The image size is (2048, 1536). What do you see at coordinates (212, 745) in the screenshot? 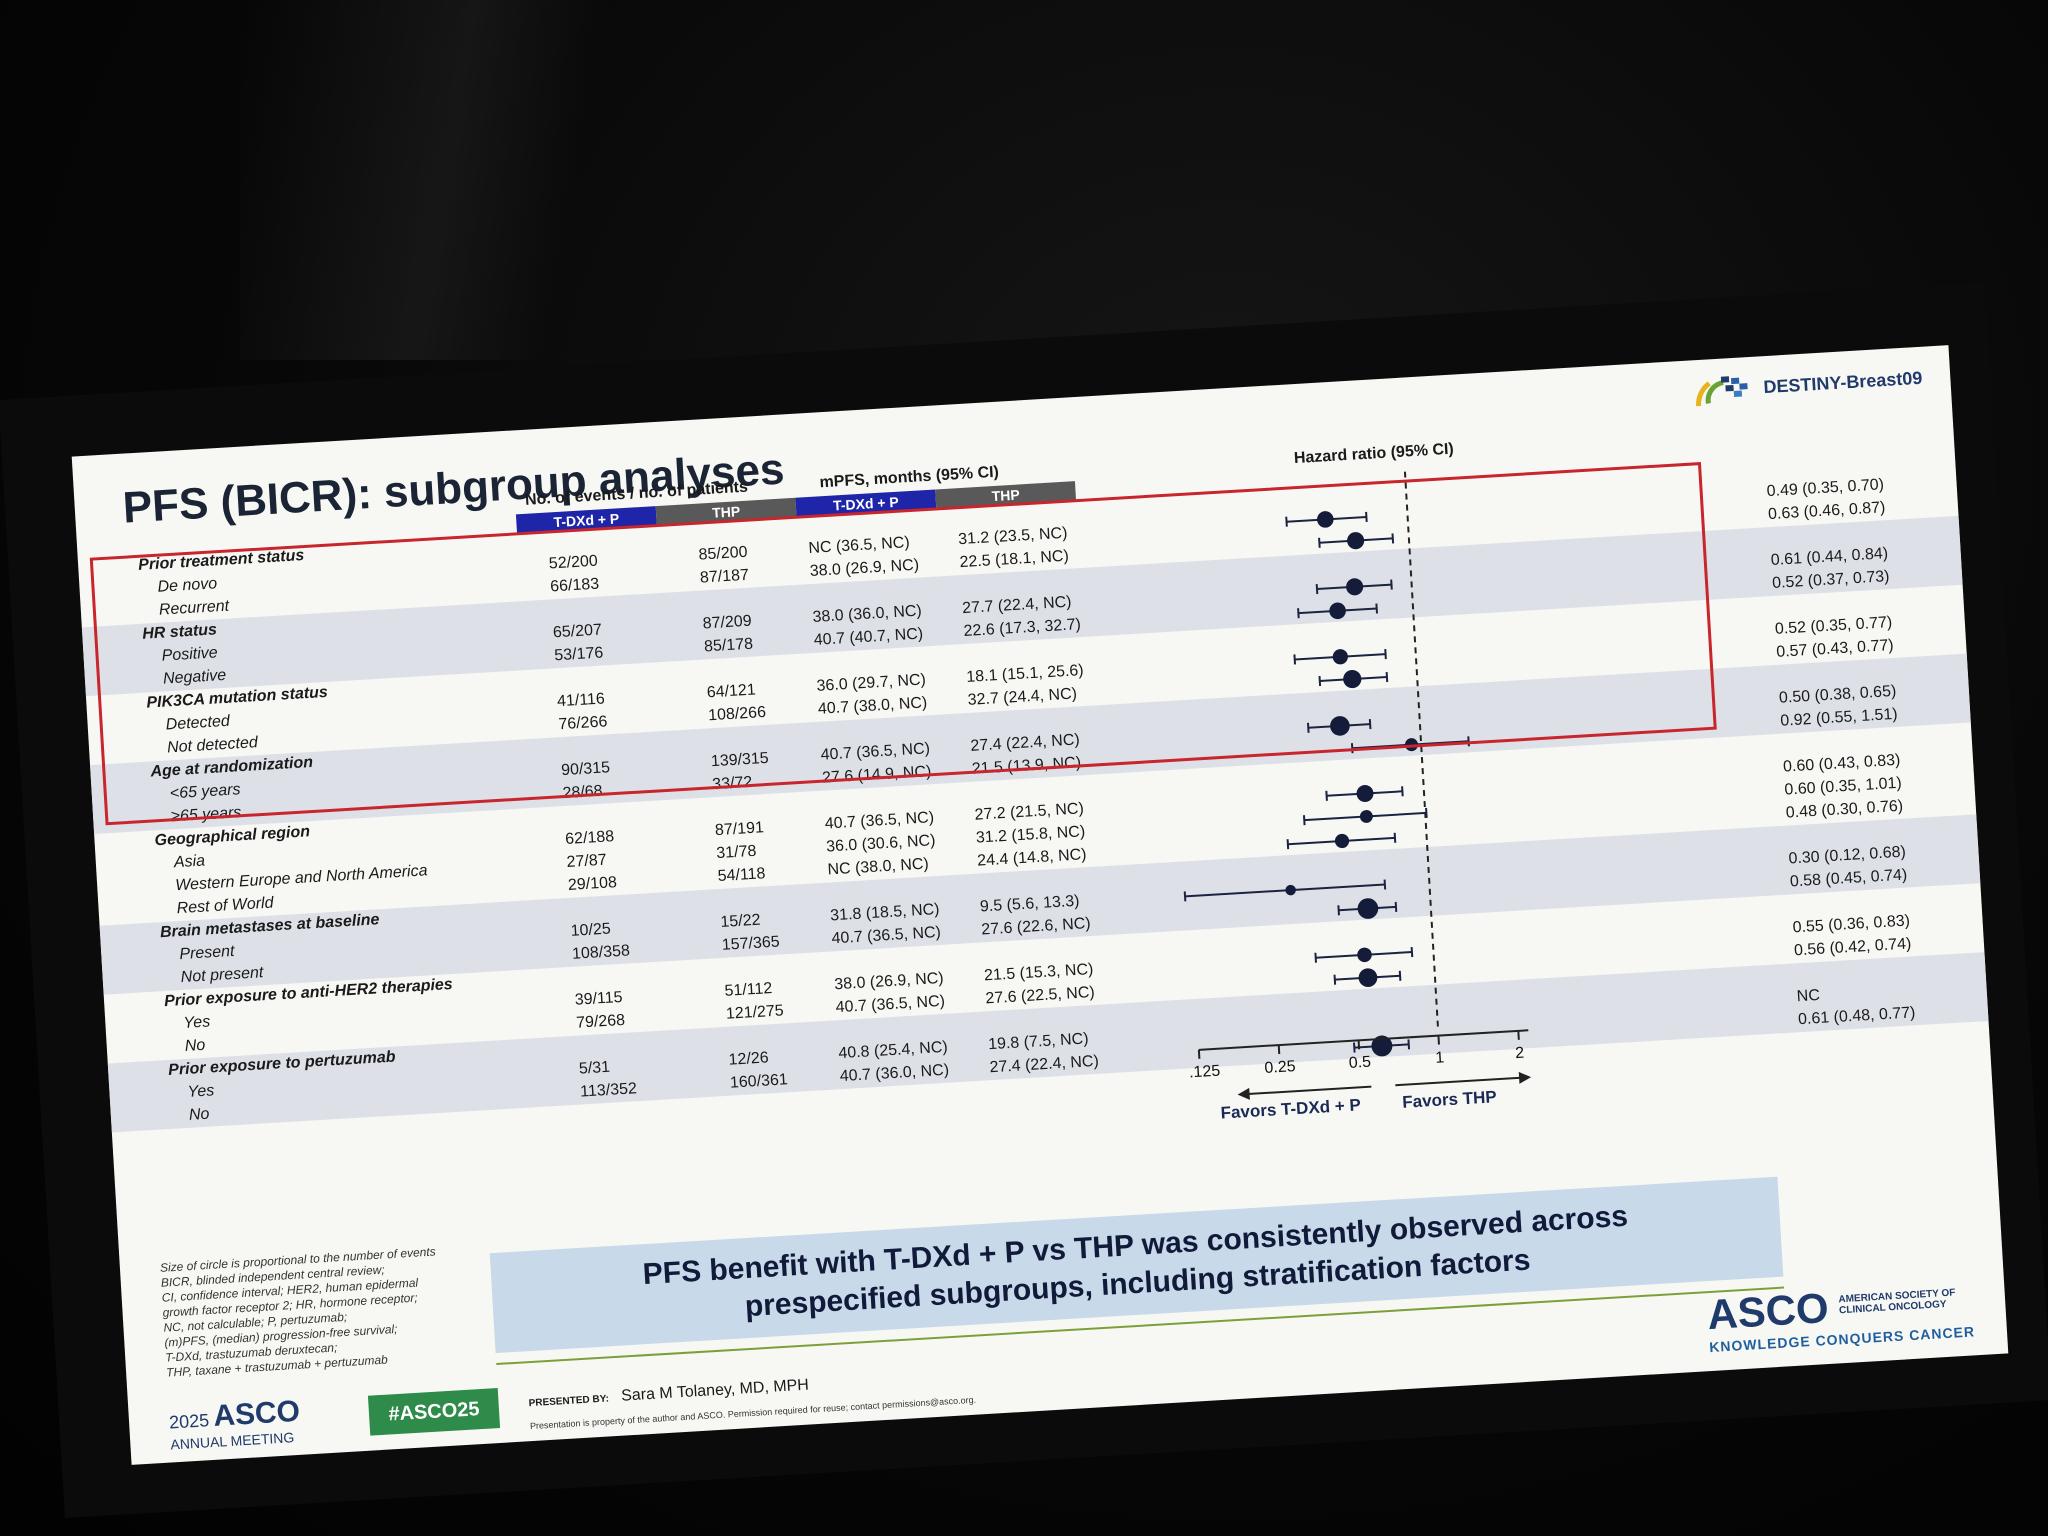
I see `subgroup-label: Not detected` at bounding box center [212, 745].